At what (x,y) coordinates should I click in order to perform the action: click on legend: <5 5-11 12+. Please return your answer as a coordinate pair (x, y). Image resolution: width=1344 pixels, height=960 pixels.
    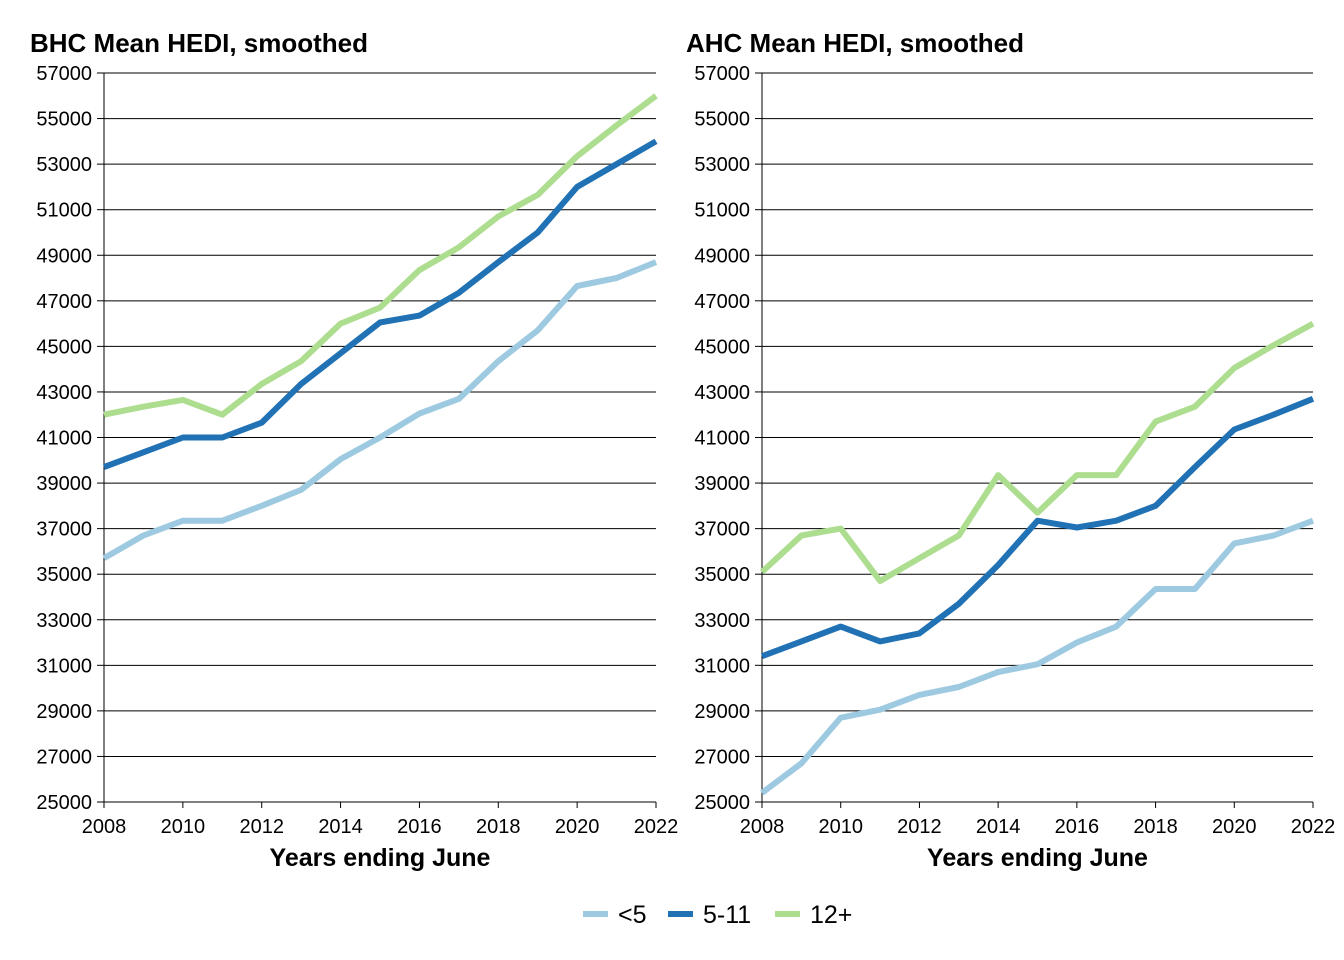
    Looking at the image, I should click on (717, 915).